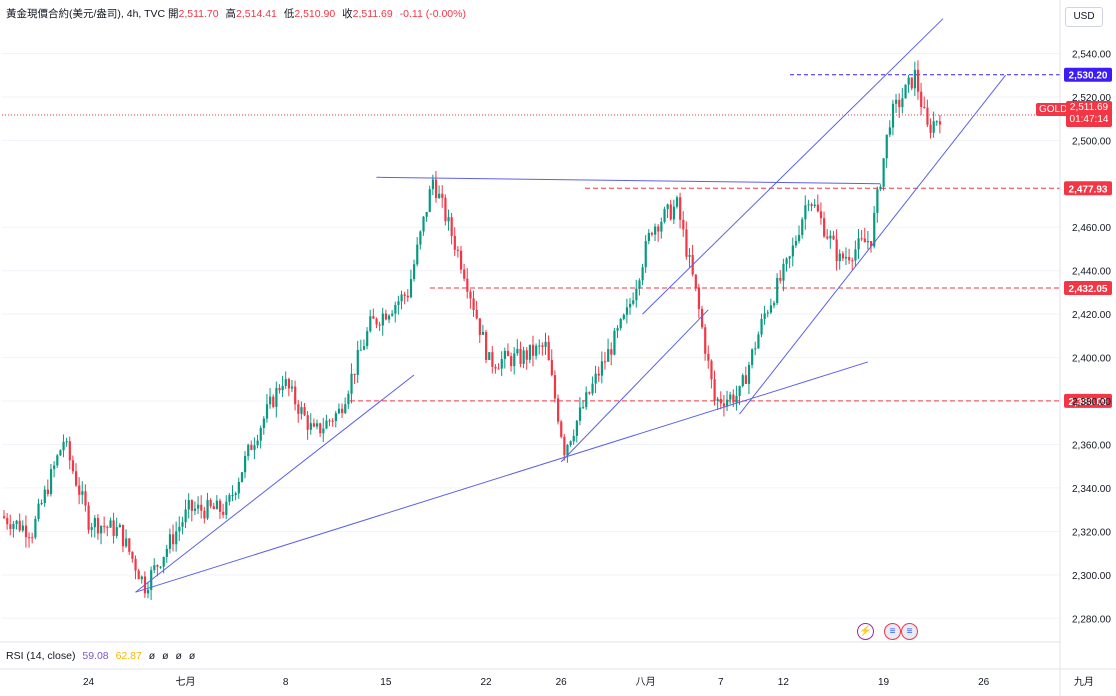 The image size is (1116, 696). What do you see at coordinates (1091, 141) in the screenshot?
I see `price-tick-label: 2,500.00` at bounding box center [1091, 141].